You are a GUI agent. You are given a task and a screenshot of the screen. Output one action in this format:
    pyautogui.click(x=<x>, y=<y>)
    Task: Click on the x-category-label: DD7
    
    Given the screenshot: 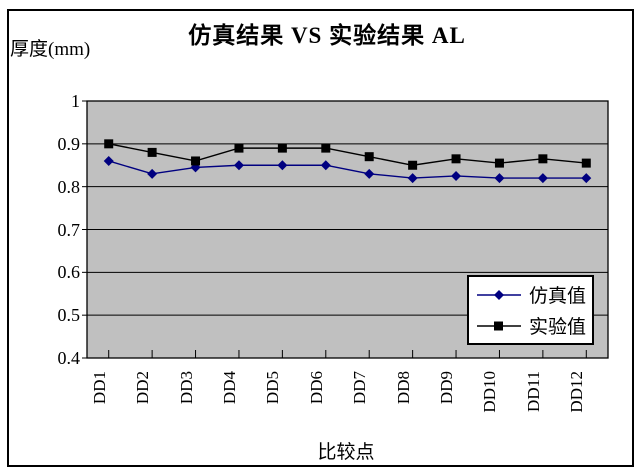 What is the action you would take?
    pyautogui.click(x=360, y=388)
    